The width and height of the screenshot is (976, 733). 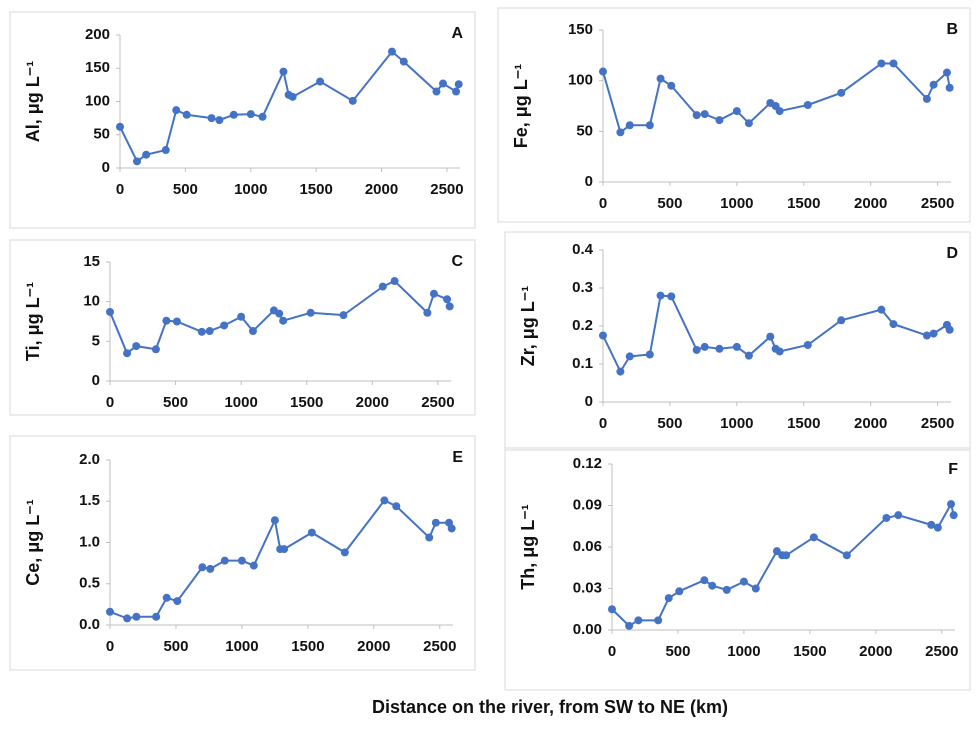 What do you see at coordinates (583, 249) in the screenshot?
I see `y-tick-label: 0.4` at bounding box center [583, 249].